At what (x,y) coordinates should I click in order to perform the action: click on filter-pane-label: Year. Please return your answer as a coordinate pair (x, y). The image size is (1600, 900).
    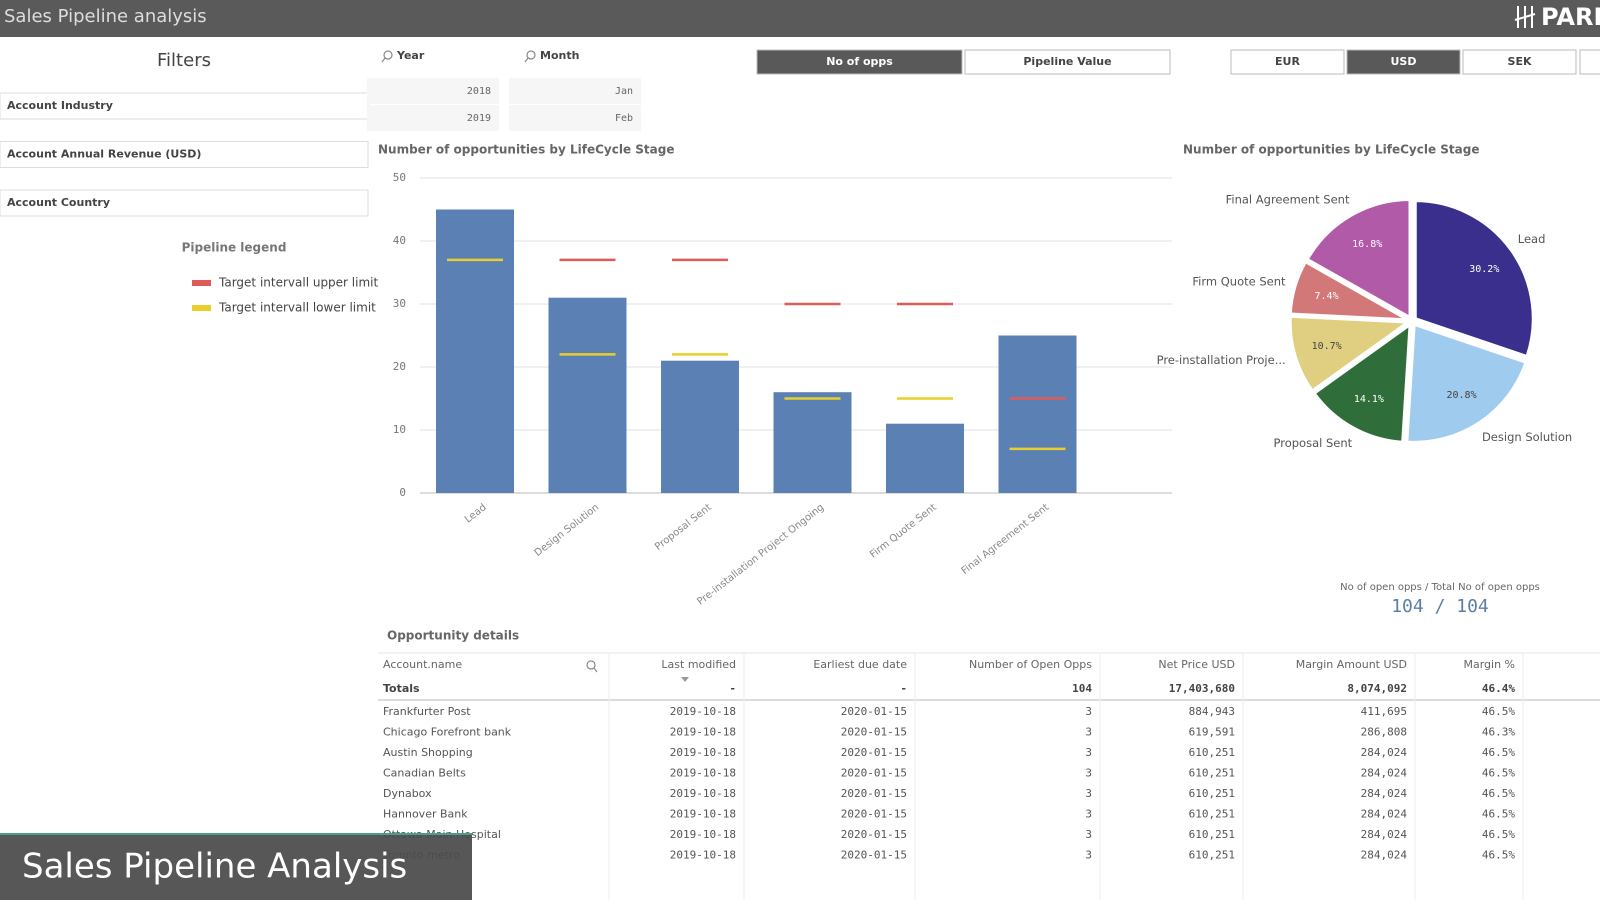
    Looking at the image, I should click on (410, 55).